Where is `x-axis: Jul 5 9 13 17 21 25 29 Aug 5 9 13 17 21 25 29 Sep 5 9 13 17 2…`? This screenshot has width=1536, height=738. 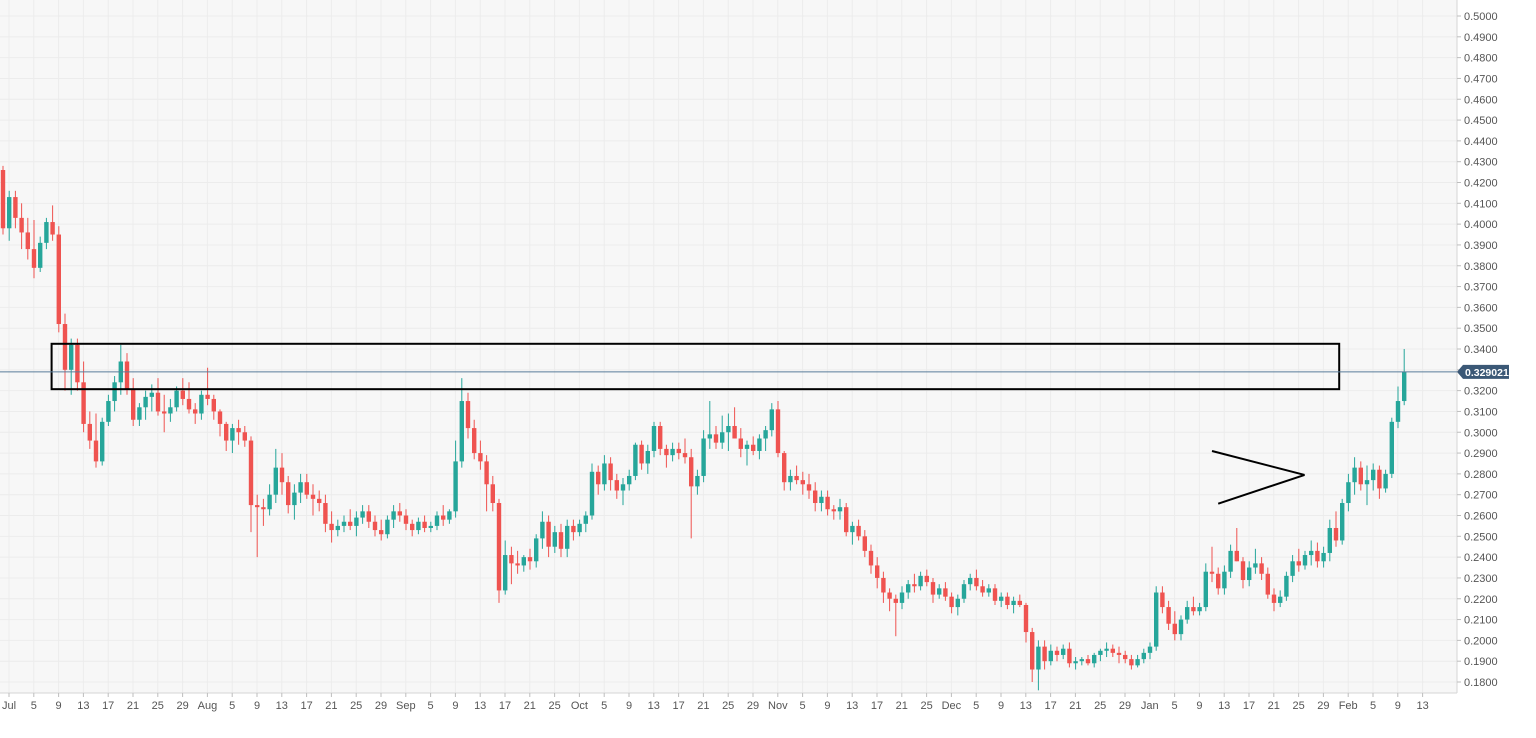 x-axis: Jul 5 9 13 17 21 25 29 Aug 5 9 13 17 21 25 29 Sep 5 9 13 17 2… is located at coordinates (715, 702).